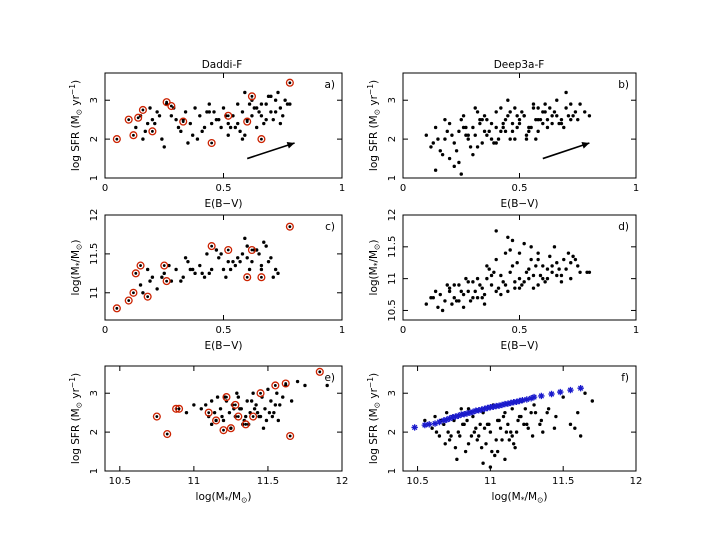 The image size is (720, 540). I want to click on x-tick-label: 11.5, so click(268, 481).